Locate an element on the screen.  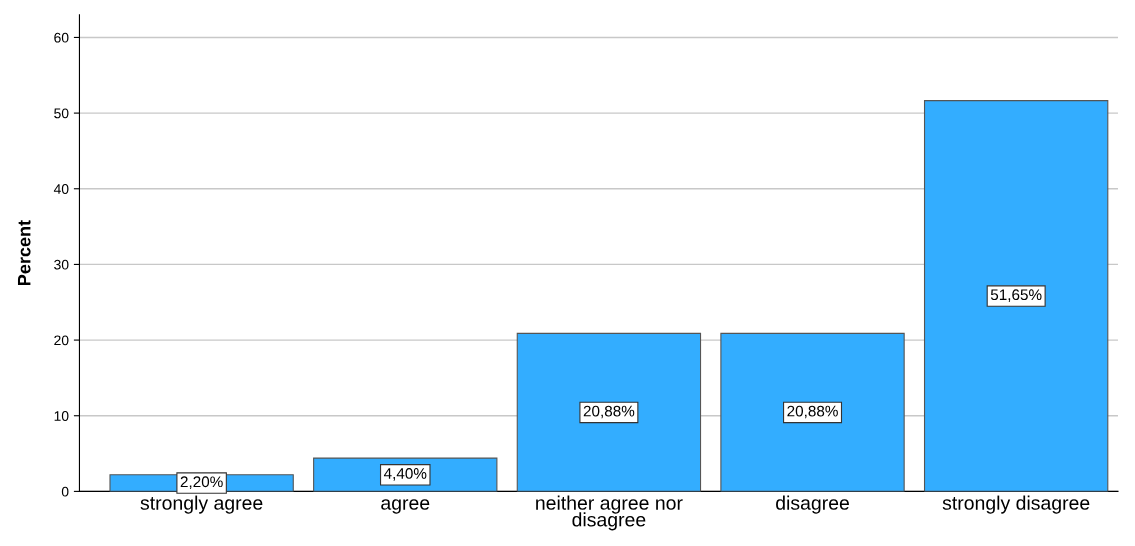
y-tick-label: 0 is located at coordinates (65, 491).